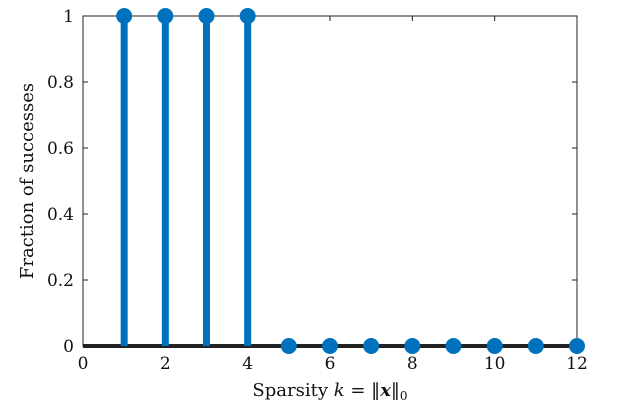 This screenshot has height=415, width=632. What do you see at coordinates (247, 364) in the screenshot?
I see `x-tick-label: 4` at bounding box center [247, 364].